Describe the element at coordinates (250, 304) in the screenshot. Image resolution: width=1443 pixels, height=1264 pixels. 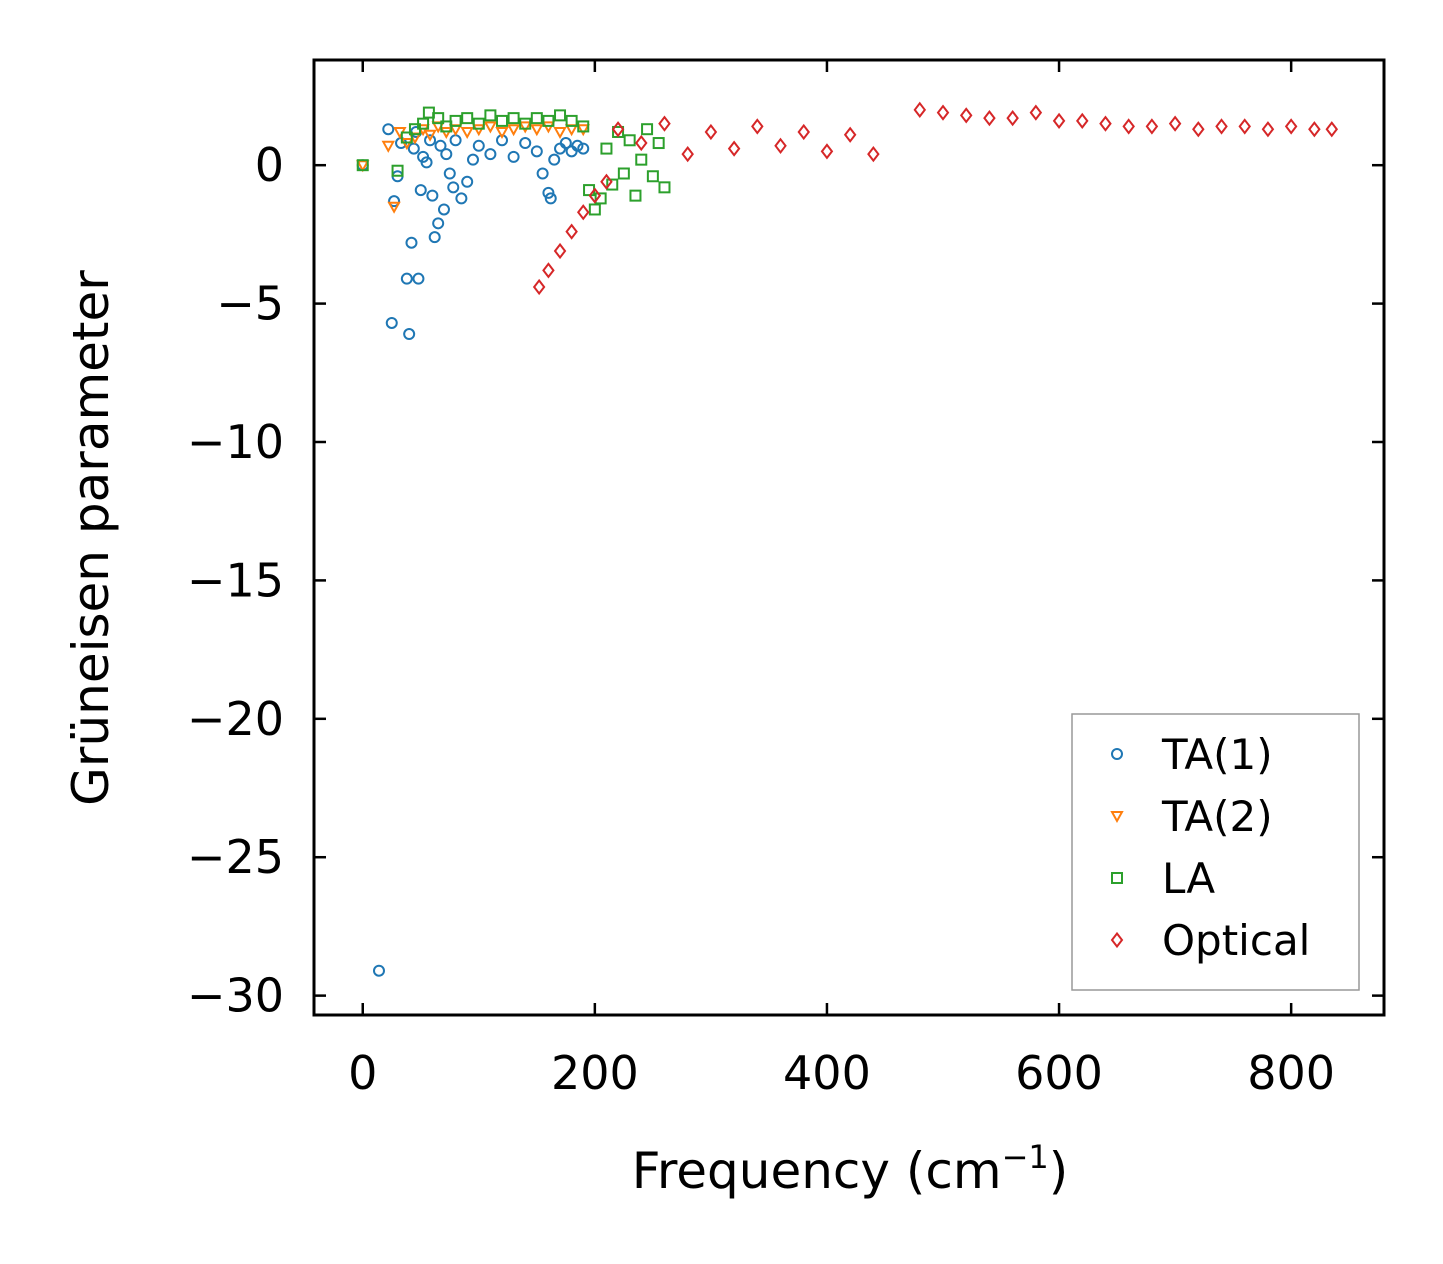
I see `y-tick-label: −5` at that location.